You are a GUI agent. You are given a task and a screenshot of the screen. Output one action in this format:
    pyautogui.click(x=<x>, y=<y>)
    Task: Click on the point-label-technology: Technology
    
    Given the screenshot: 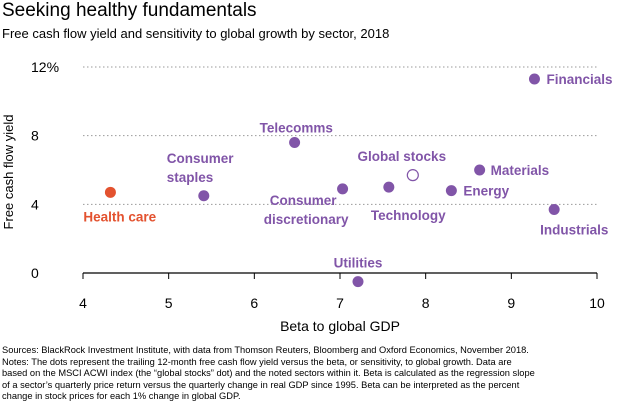 What is the action you would take?
    pyautogui.click(x=408, y=215)
    